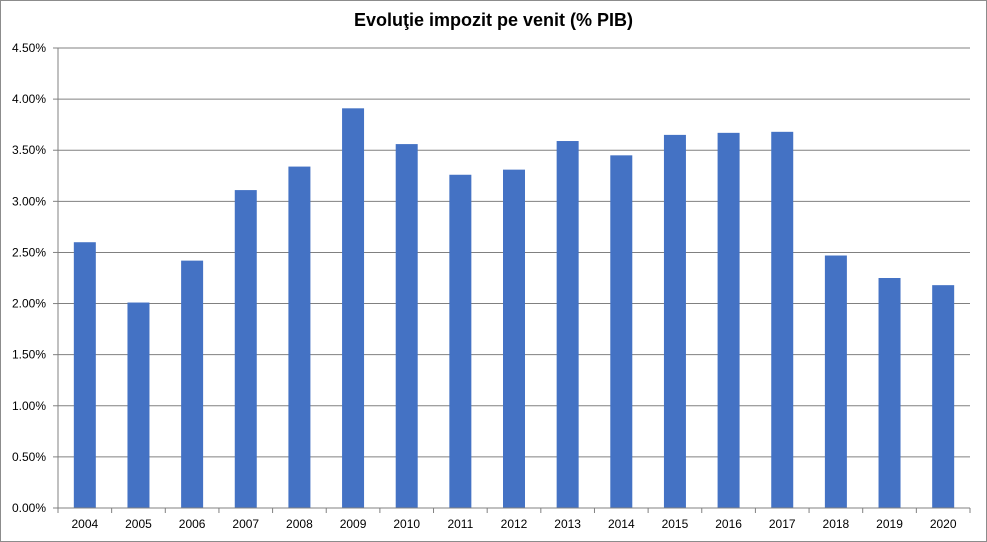 This screenshot has height=542, width=987. What do you see at coordinates (460, 341) in the screenshot?
I see `bar-2011` at bounding box center [460, 341].